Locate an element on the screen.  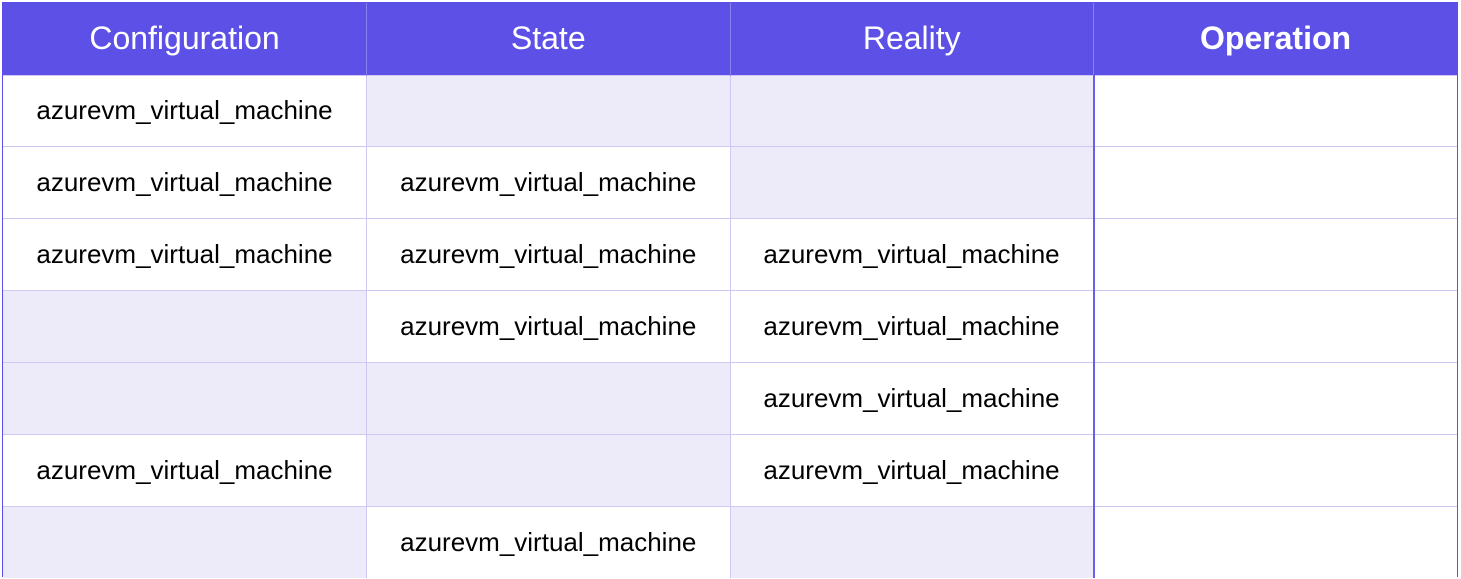
header-configuration: Configuration is located at coordinates (184, 38).